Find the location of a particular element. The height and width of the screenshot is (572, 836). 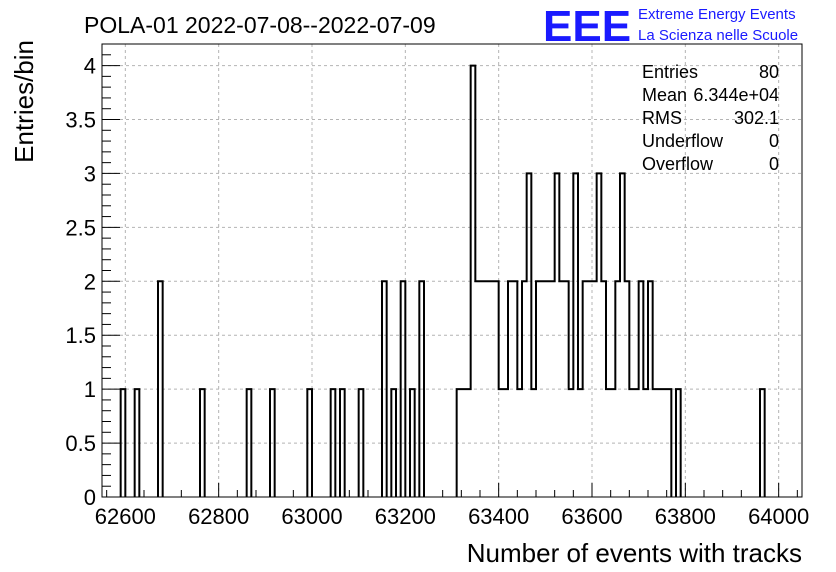

x-tick-label: 63600 is located at coordinates (591, 516).